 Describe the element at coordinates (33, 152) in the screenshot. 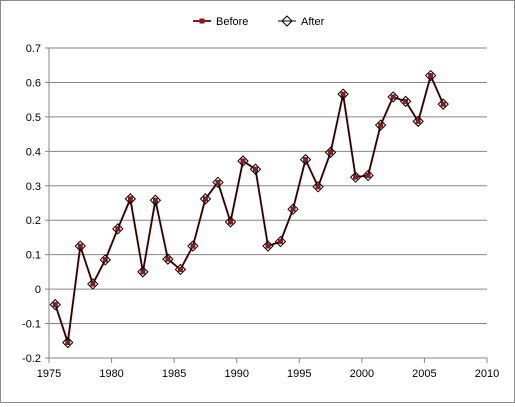

I see `y-tick-label: 0.4` at that location.